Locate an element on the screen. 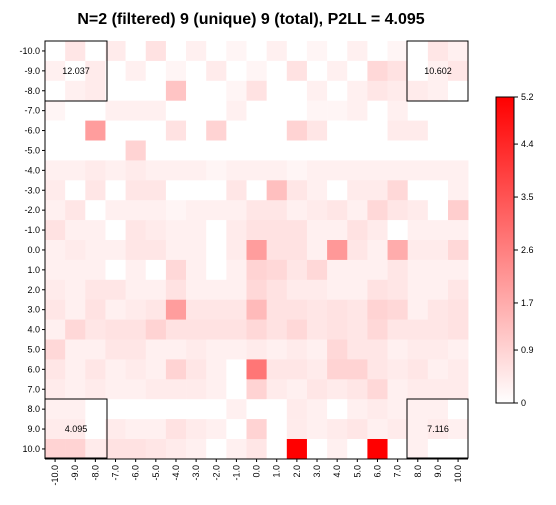  x-tick-label: -6.0 is located at coordinates (136, 473).